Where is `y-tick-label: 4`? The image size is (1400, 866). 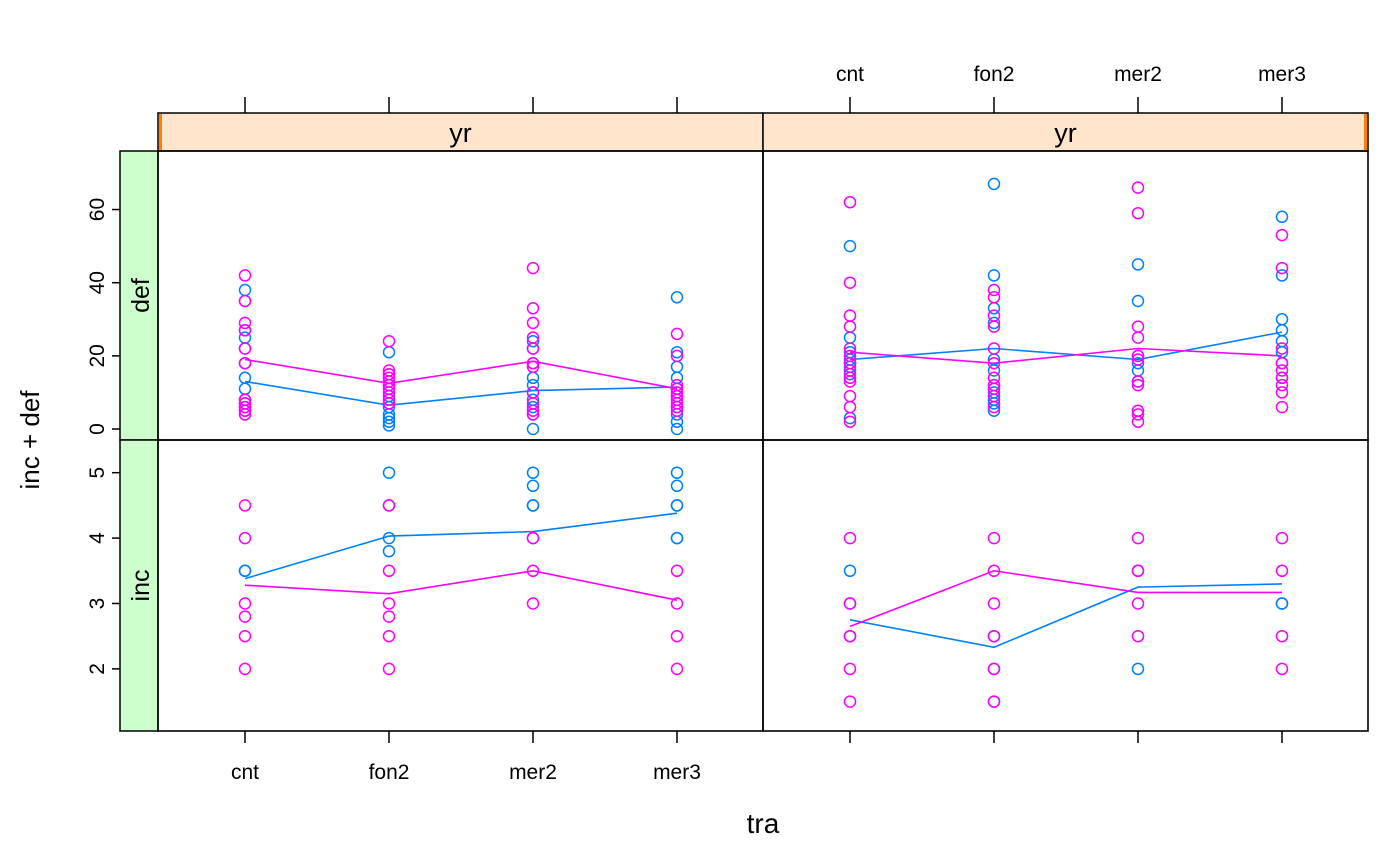 y-tick-label: 4 is located at coordinates (97, 538).